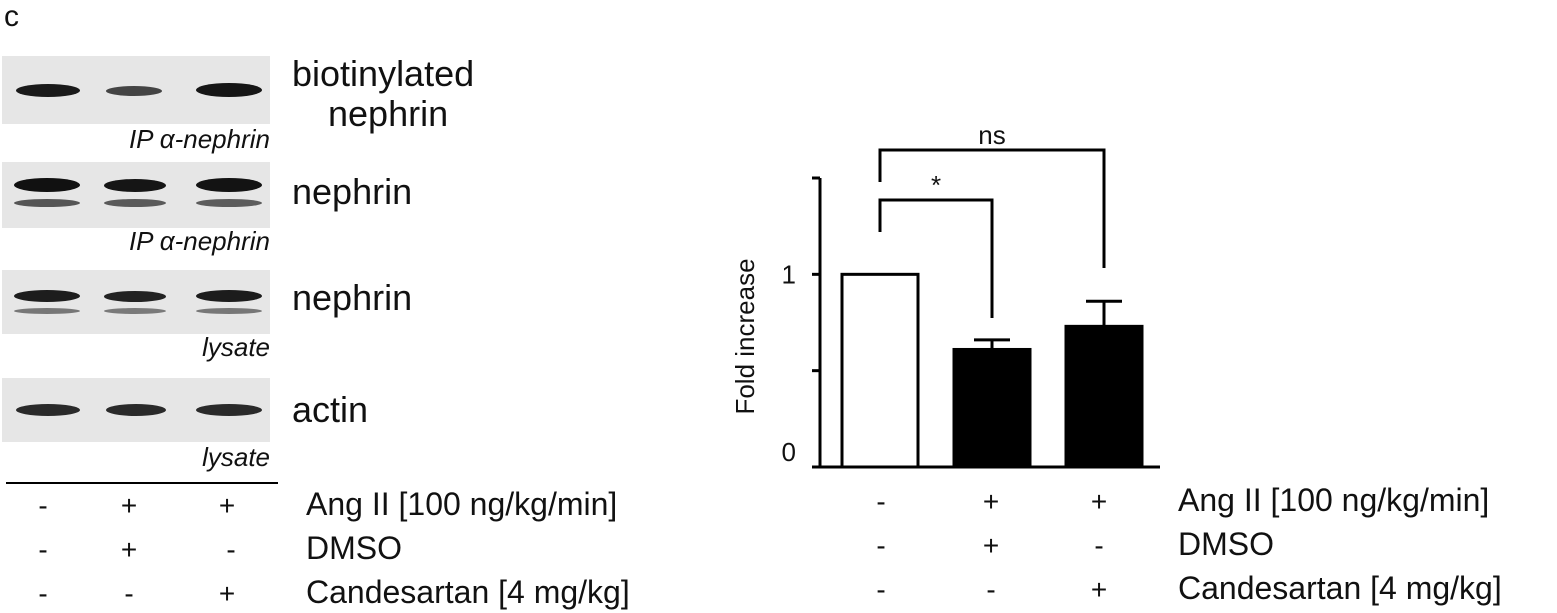  What do you see at coordinates (136, 410) in the screenshot?
I see `blot-actin` at bounding box center [136, 410].